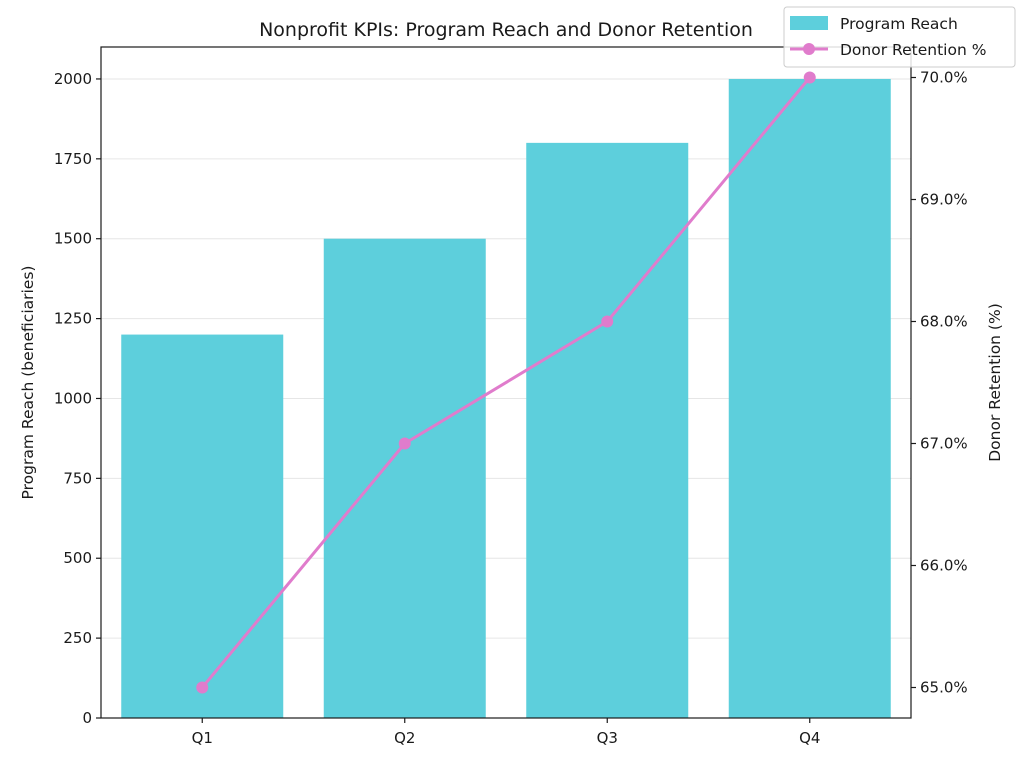 The image size is (1024, 768). Describe the element at coordinates (944, 688) in the screenshot. I see `tick-label-right-65: 65.0%` at that location.